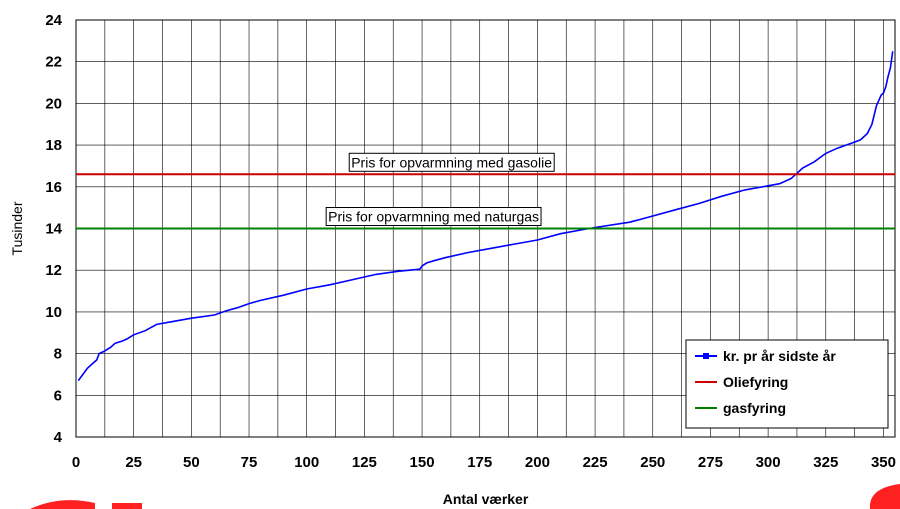  I want to click on x-tick-label: 275, so click(710, 462).